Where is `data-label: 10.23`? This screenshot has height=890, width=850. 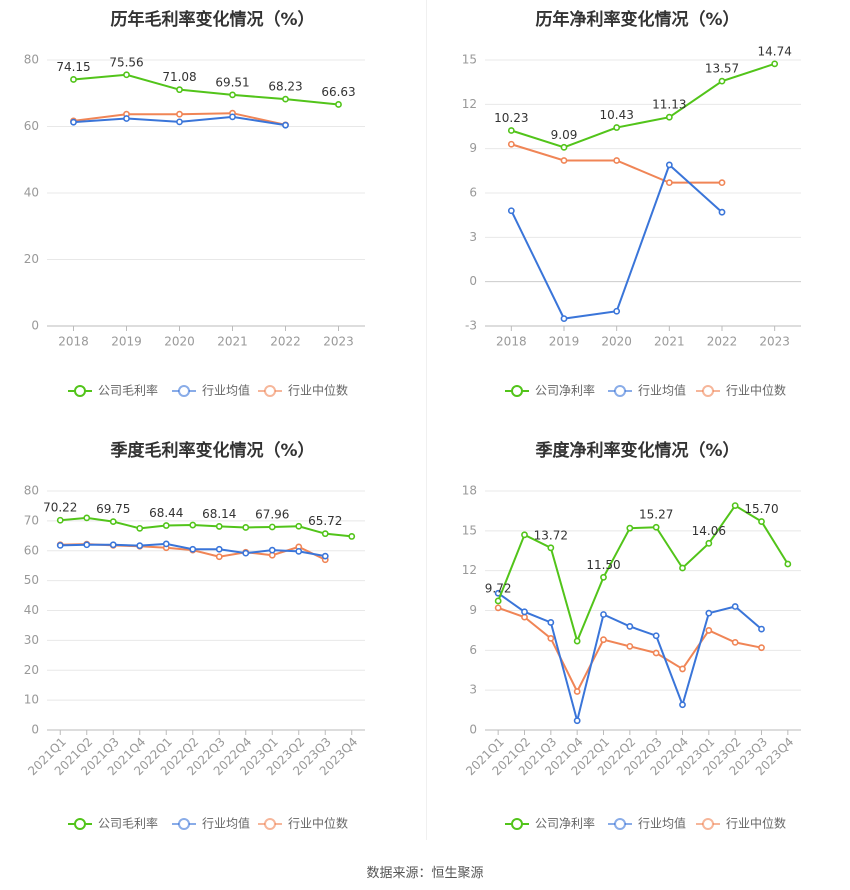
data-label: 10.23 is located at coordinates (511, 118).